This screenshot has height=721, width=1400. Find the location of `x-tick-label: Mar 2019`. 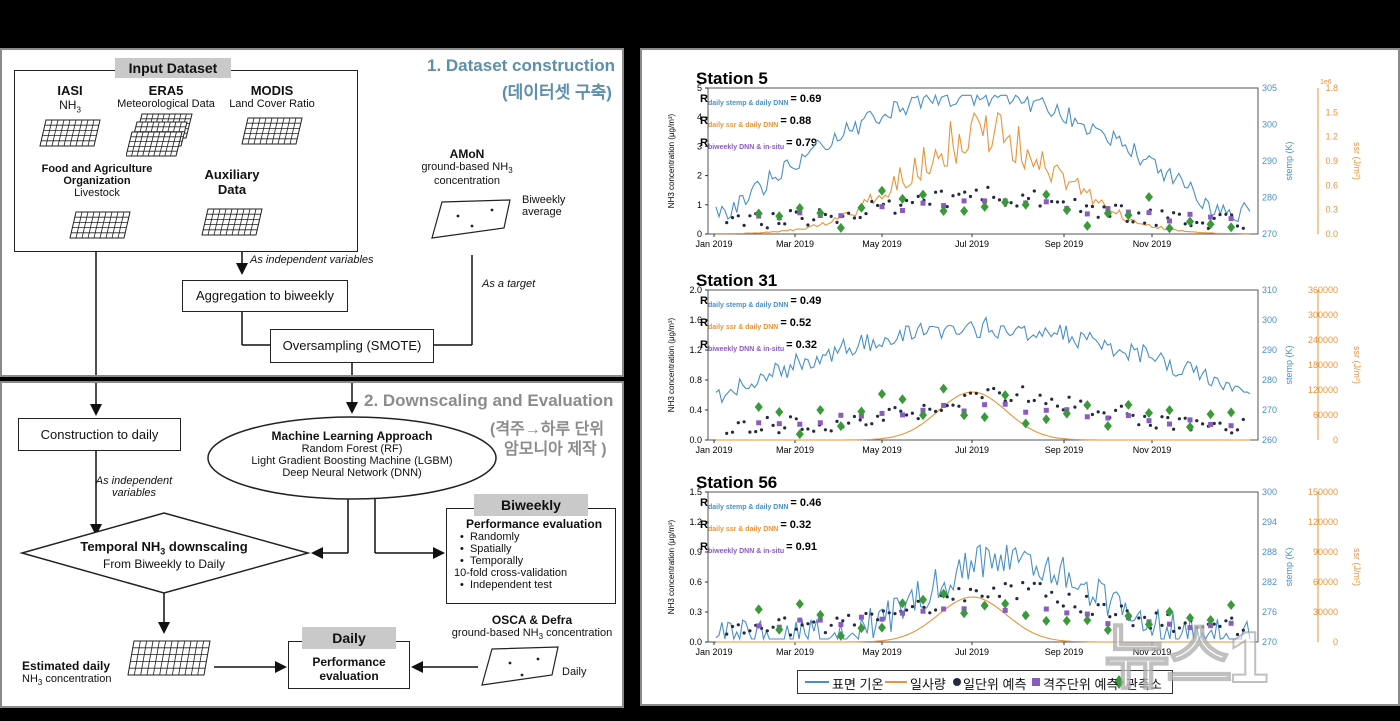

x-tick-label: Mar 2019 is located at coordinates (795, 450).